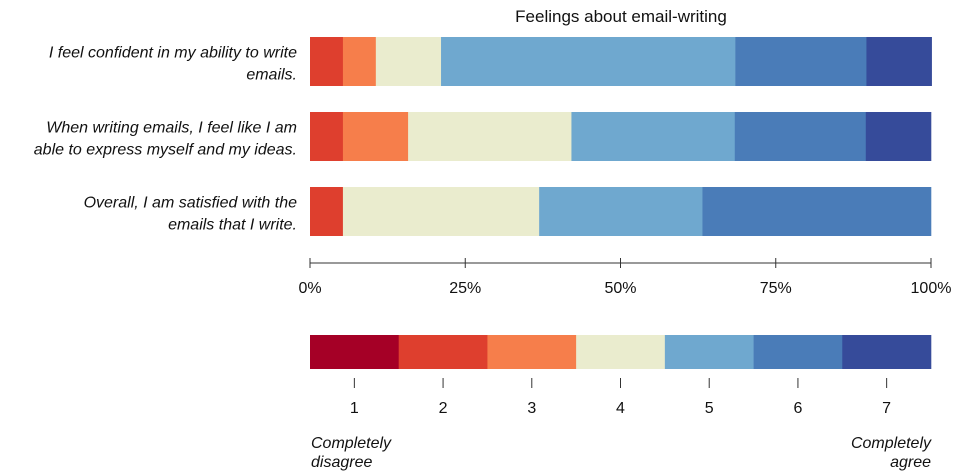 This screenshot has height=473, width=955. What do you see at coordinates (910, 462) in the screenshot?
I see `legend-right-end-label: agree` at bounding box center [910, 462].